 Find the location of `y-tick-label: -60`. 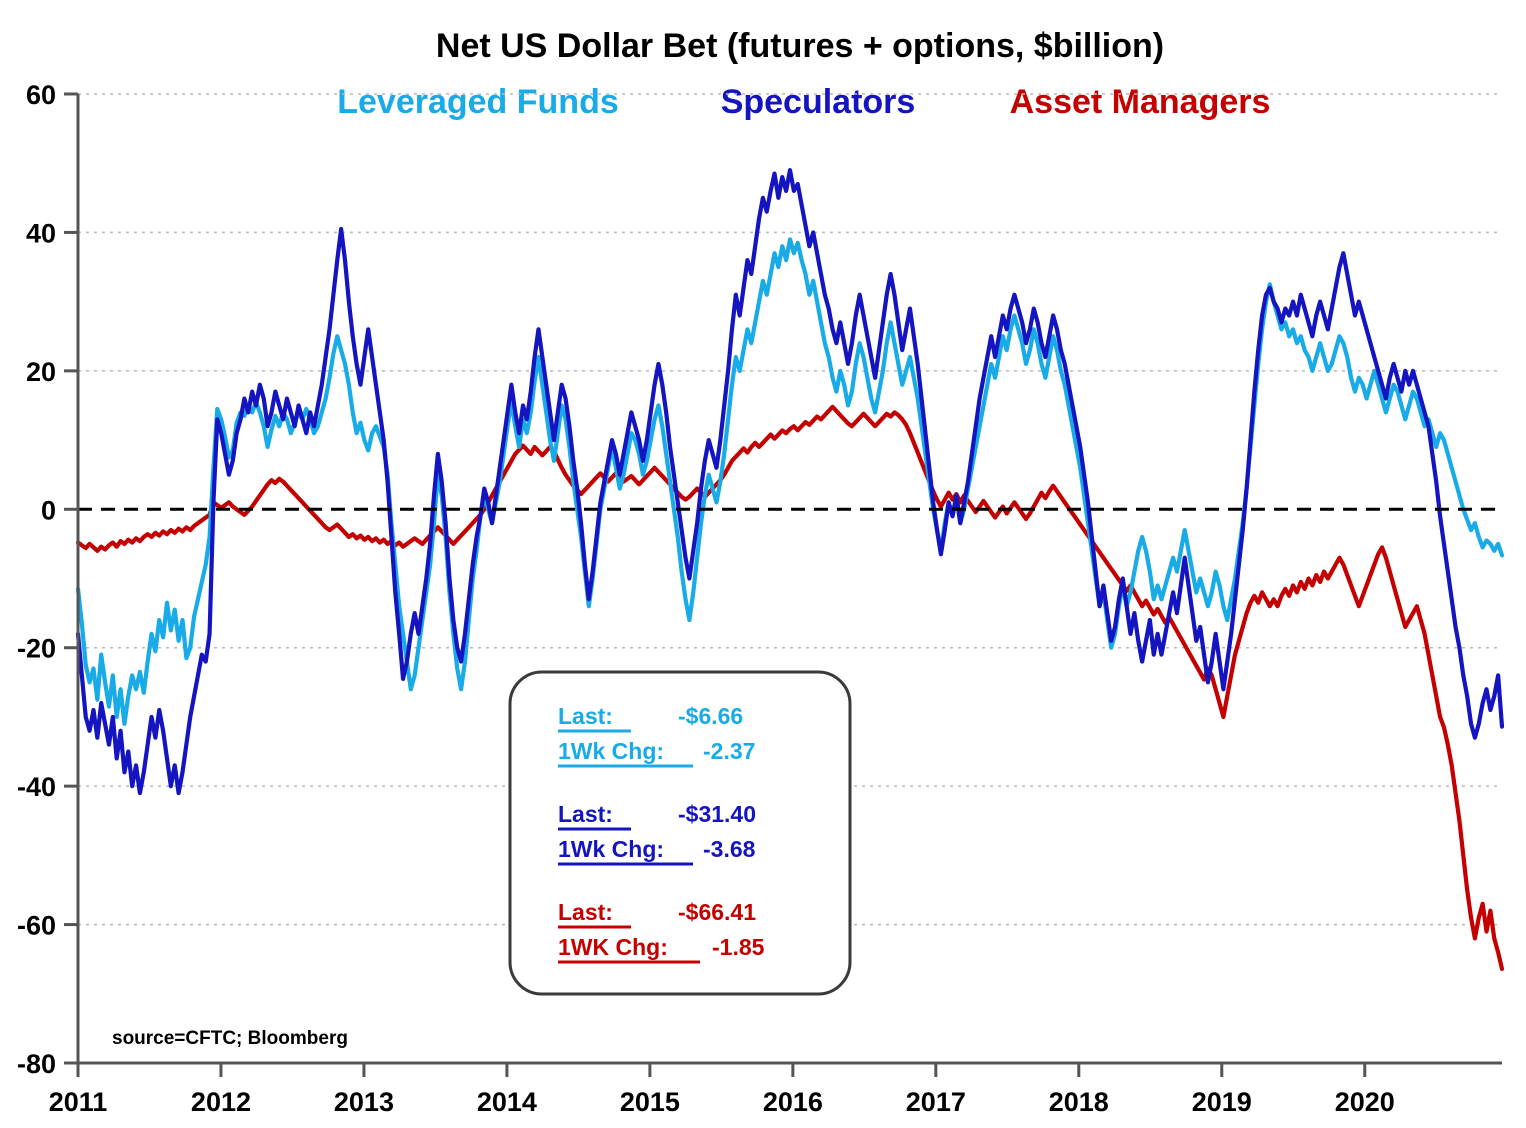

y-tick-label: -60 is located at coordinates (36, 926).